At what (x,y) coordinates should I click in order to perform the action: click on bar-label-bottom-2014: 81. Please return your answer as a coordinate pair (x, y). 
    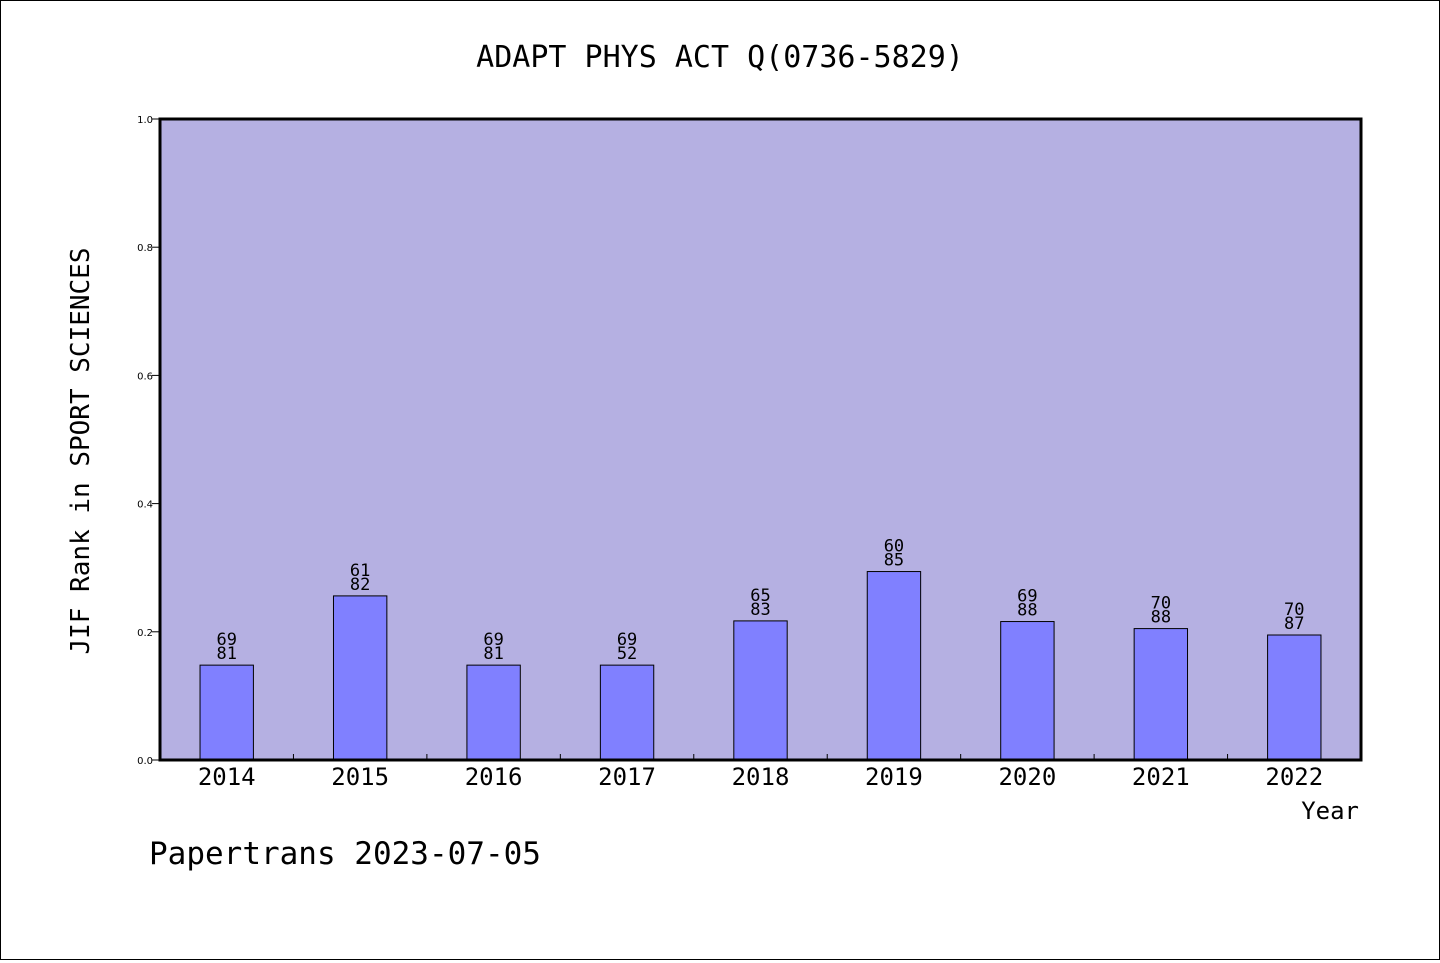
    Looking at the image, I should click on (226, 654).